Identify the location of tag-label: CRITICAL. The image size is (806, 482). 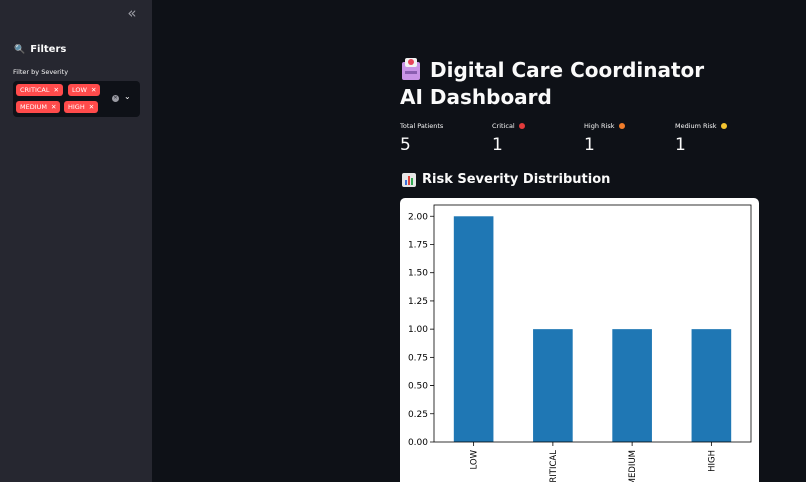
(35, 90).